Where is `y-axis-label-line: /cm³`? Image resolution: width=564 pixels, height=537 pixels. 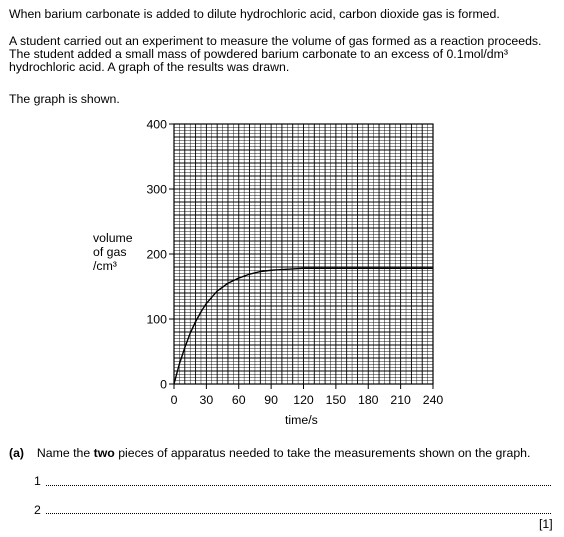
y-axis-label-line: /cm³ is located at coordinates (105, 266).